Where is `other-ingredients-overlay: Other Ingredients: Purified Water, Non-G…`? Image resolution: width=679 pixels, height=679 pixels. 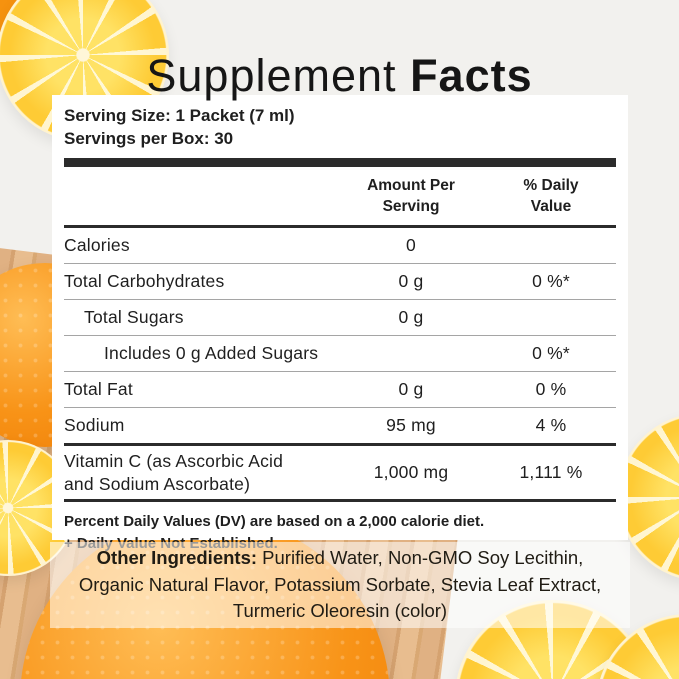 other-ingredients-overlay: Other Ingredients: Purified Water, Non-G… is located at coordinates (340, 585).